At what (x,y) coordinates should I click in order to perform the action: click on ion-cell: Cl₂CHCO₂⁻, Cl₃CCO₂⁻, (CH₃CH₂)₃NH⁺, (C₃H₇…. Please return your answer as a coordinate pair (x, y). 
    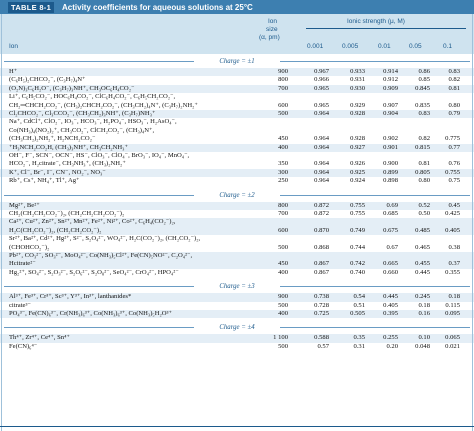
    Looking at the image, I should click on (82, 113).